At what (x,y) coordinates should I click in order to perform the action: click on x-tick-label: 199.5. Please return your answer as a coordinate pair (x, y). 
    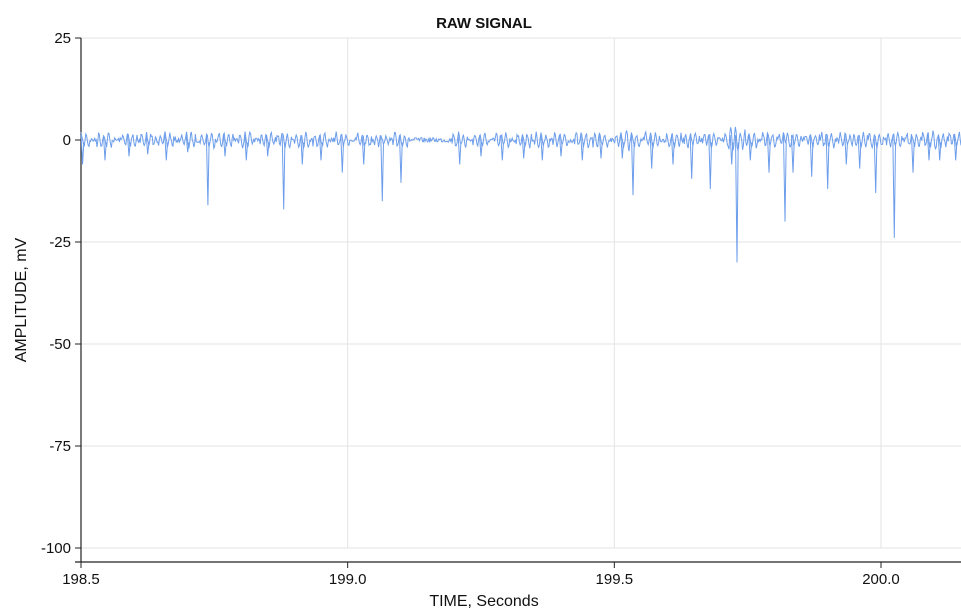
    Looking at the image, I should click on (615, 579).